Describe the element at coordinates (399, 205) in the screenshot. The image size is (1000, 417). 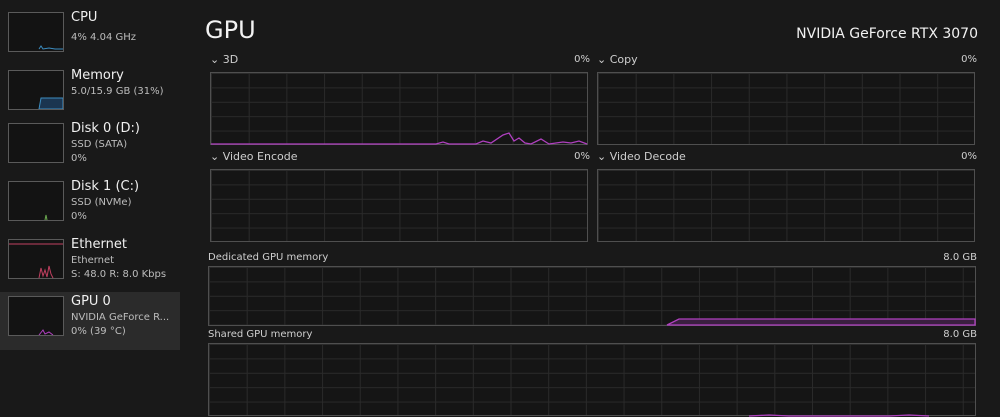
I see `graph-video-encode` at that location.